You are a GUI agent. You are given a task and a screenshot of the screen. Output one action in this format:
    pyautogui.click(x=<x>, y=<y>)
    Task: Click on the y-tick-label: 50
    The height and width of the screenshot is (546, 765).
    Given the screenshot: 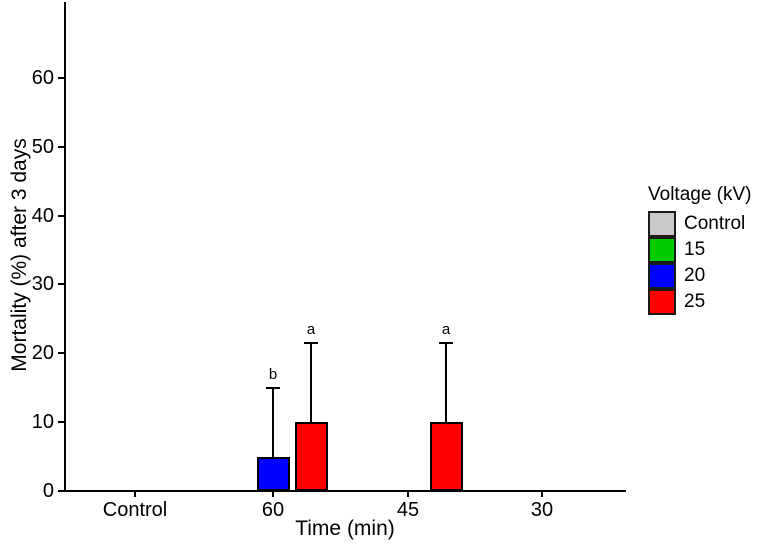 What is the action you would take?
    pyautogui.click(x=42, y=146)
    